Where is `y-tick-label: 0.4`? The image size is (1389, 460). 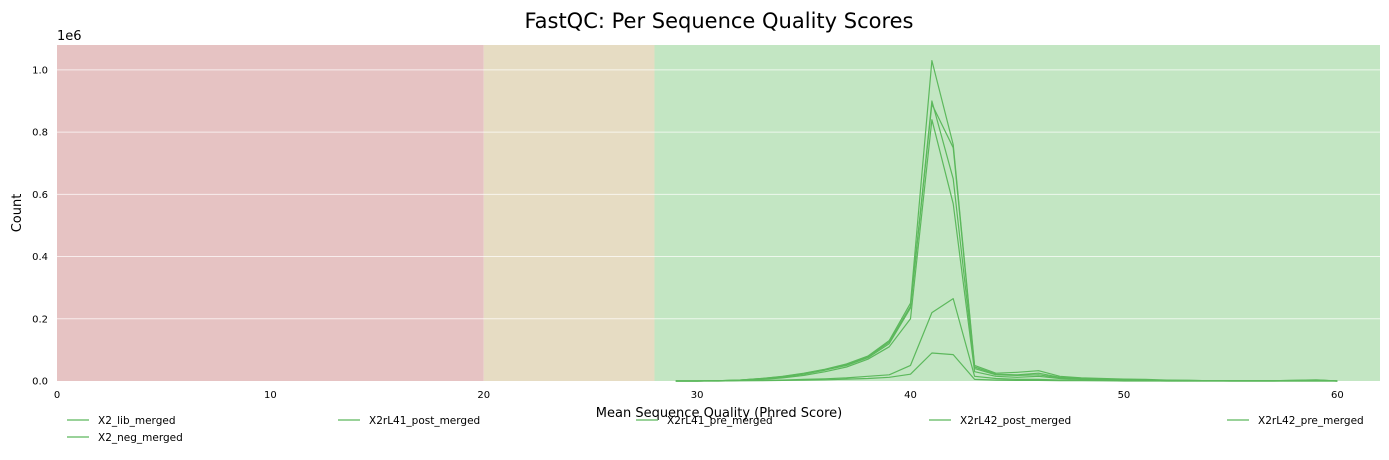 y-tick-label: 0.4 is located at coordinates (40, 257).